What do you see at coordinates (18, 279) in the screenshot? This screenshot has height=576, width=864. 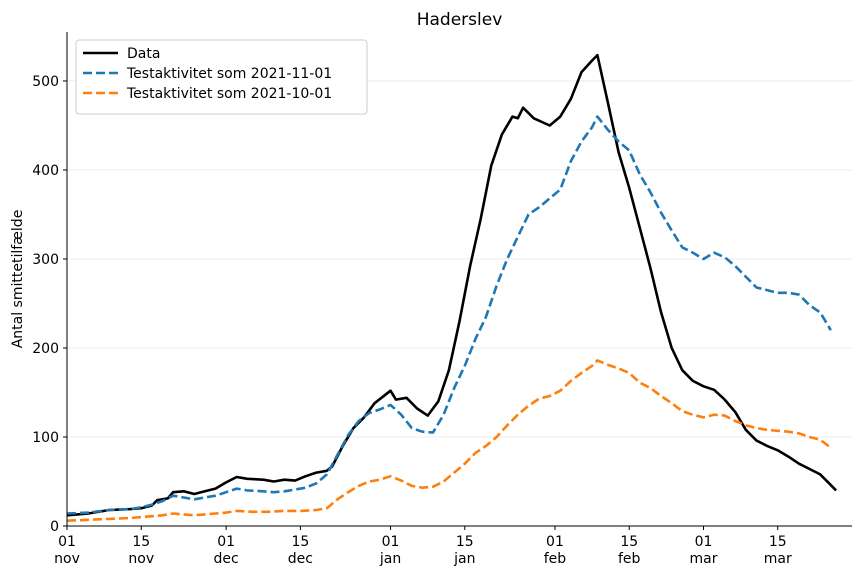 I see `y-axis-label: Antal smittetilfælde` at bounding box center [18, 279].